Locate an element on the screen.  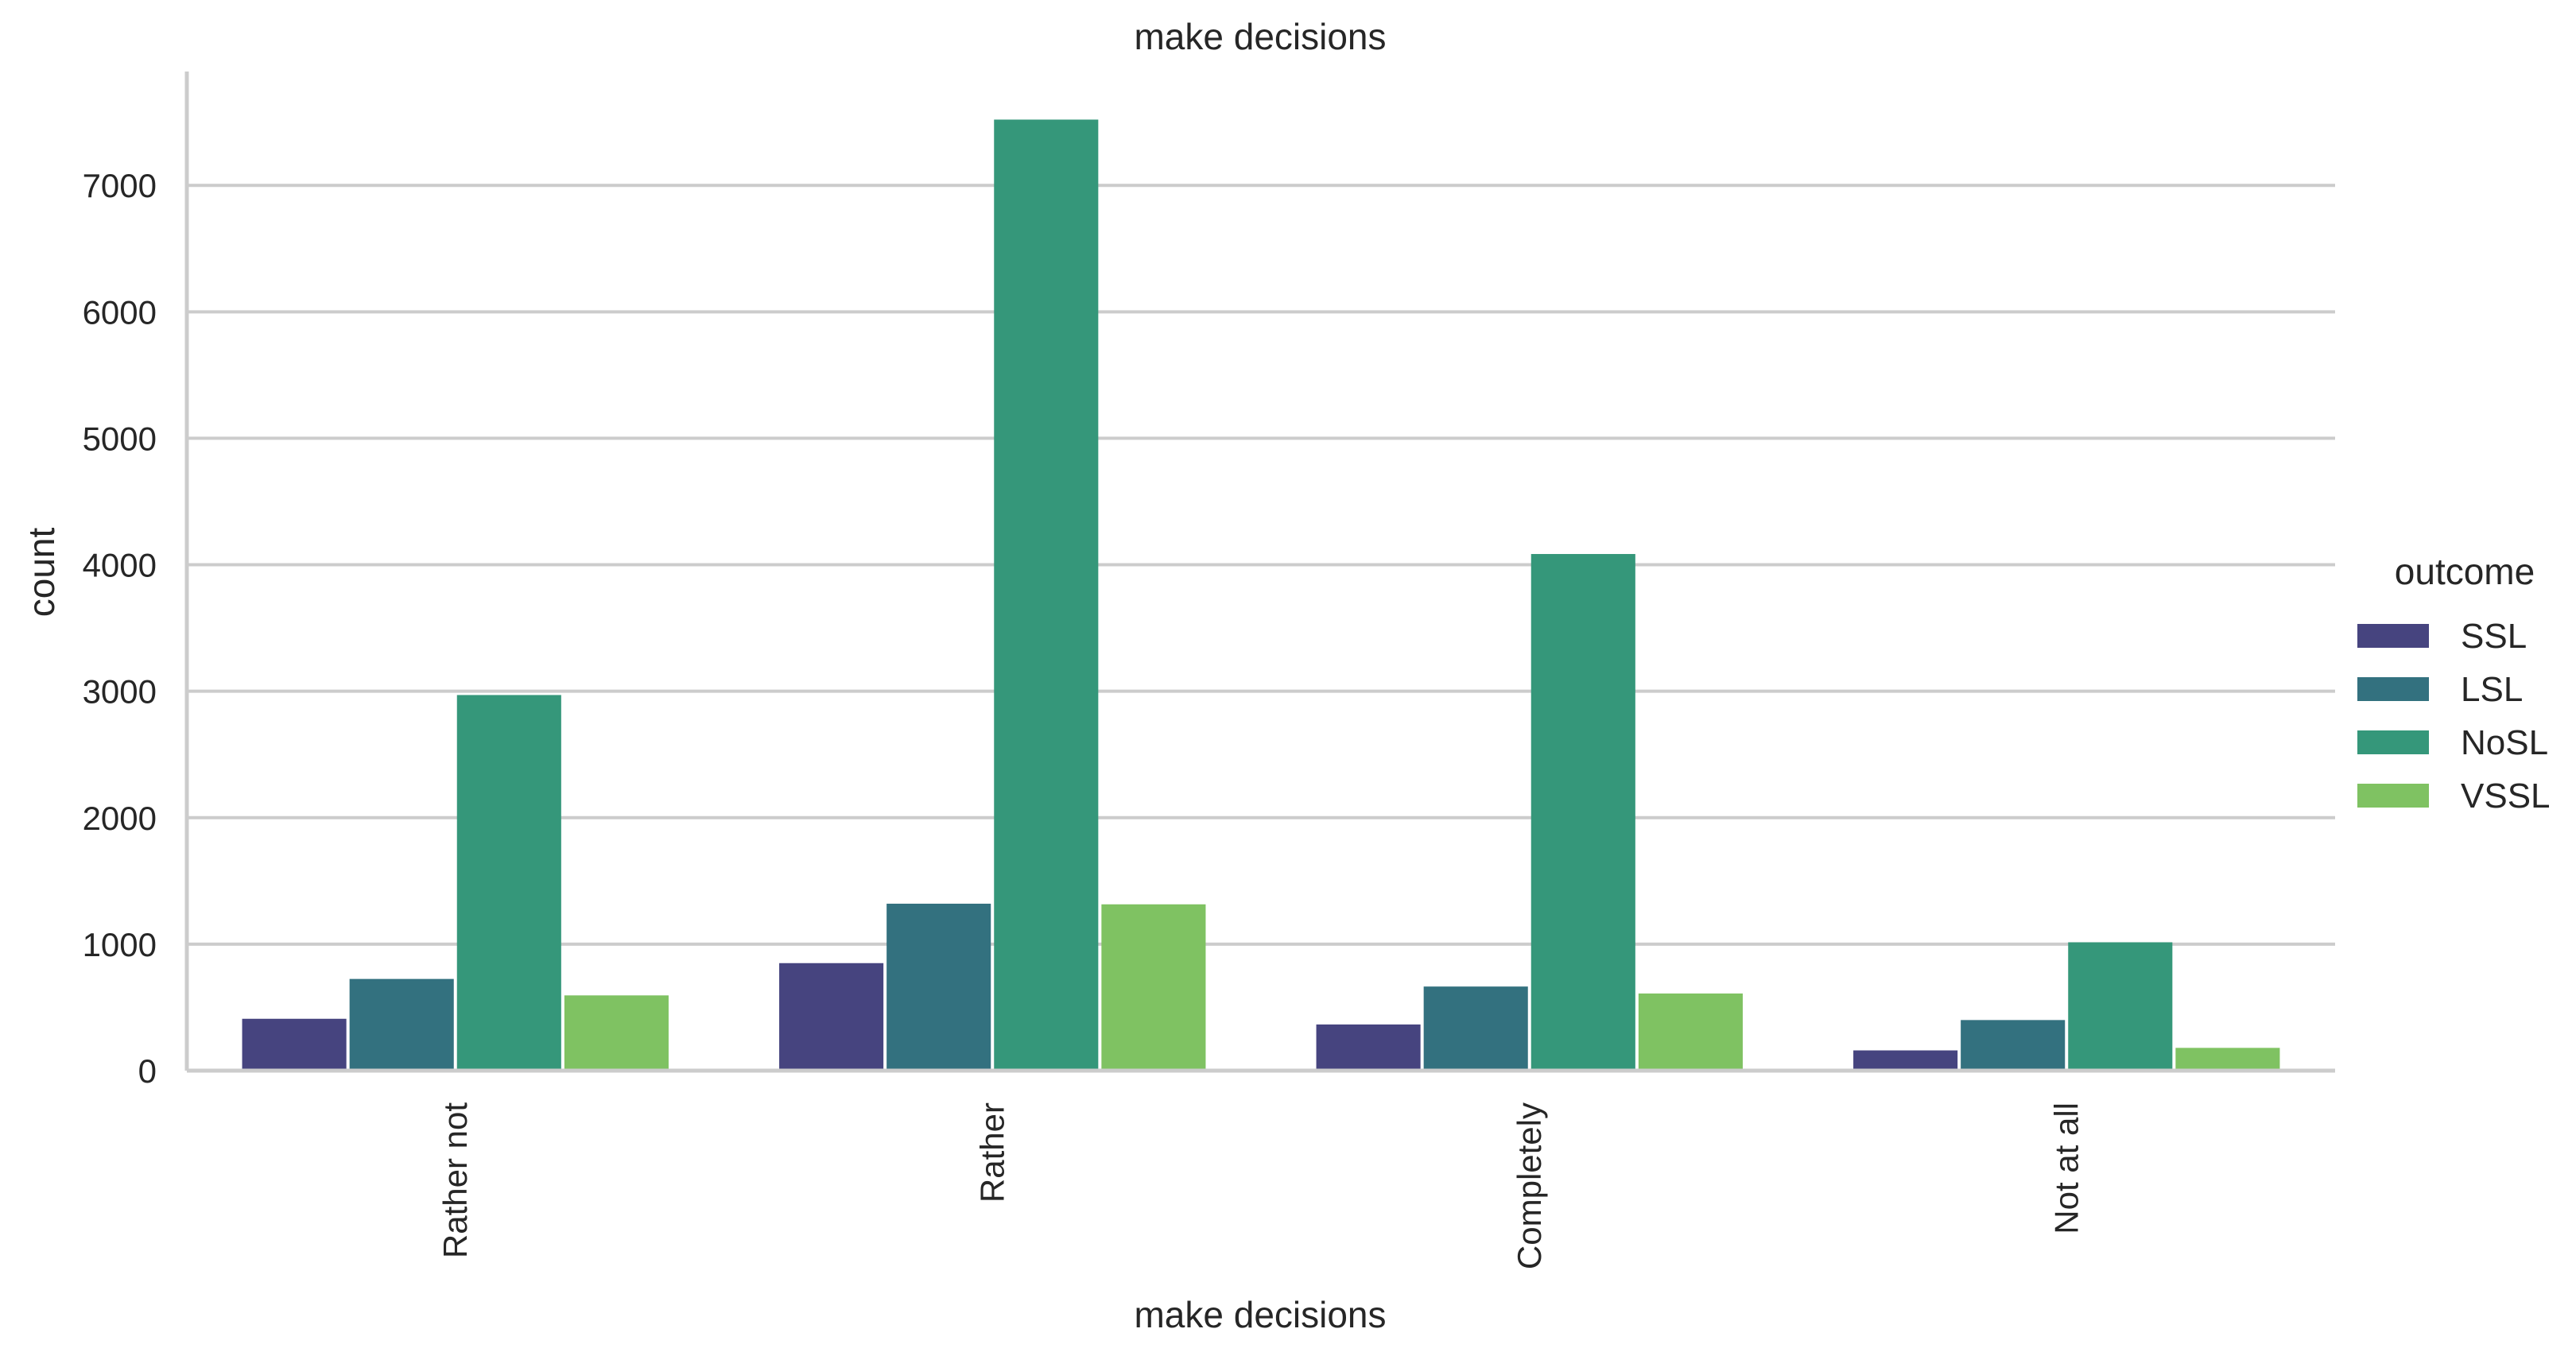
bar-vssl-completely is located at coordinates (1690, 1032).